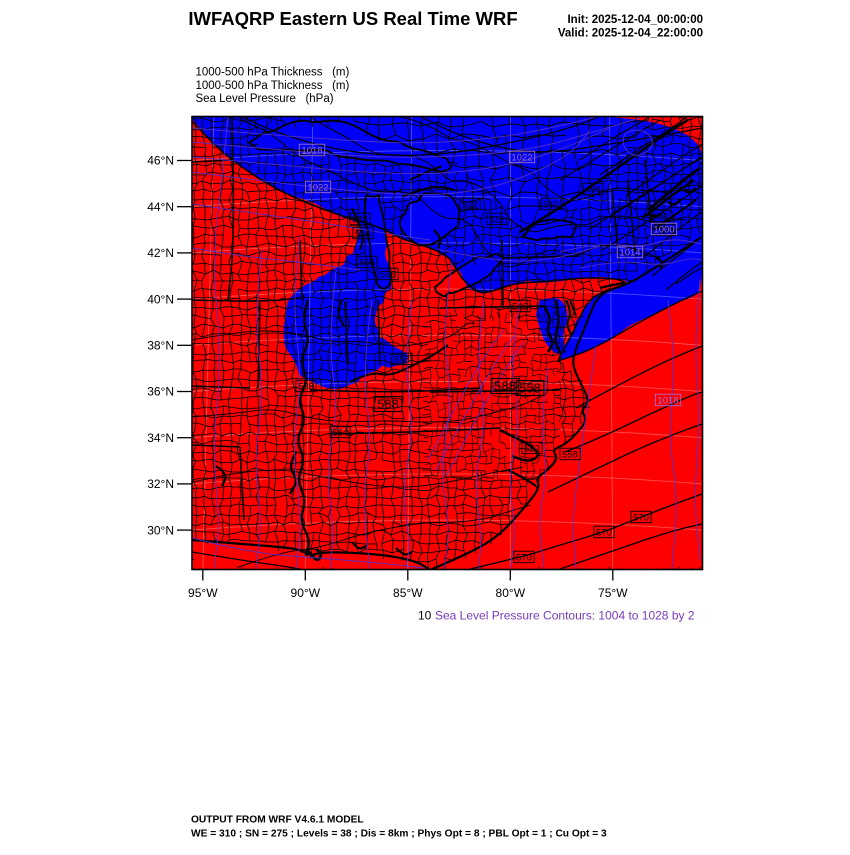  I want to click on svg-text: 44°N, so click(160, 207).